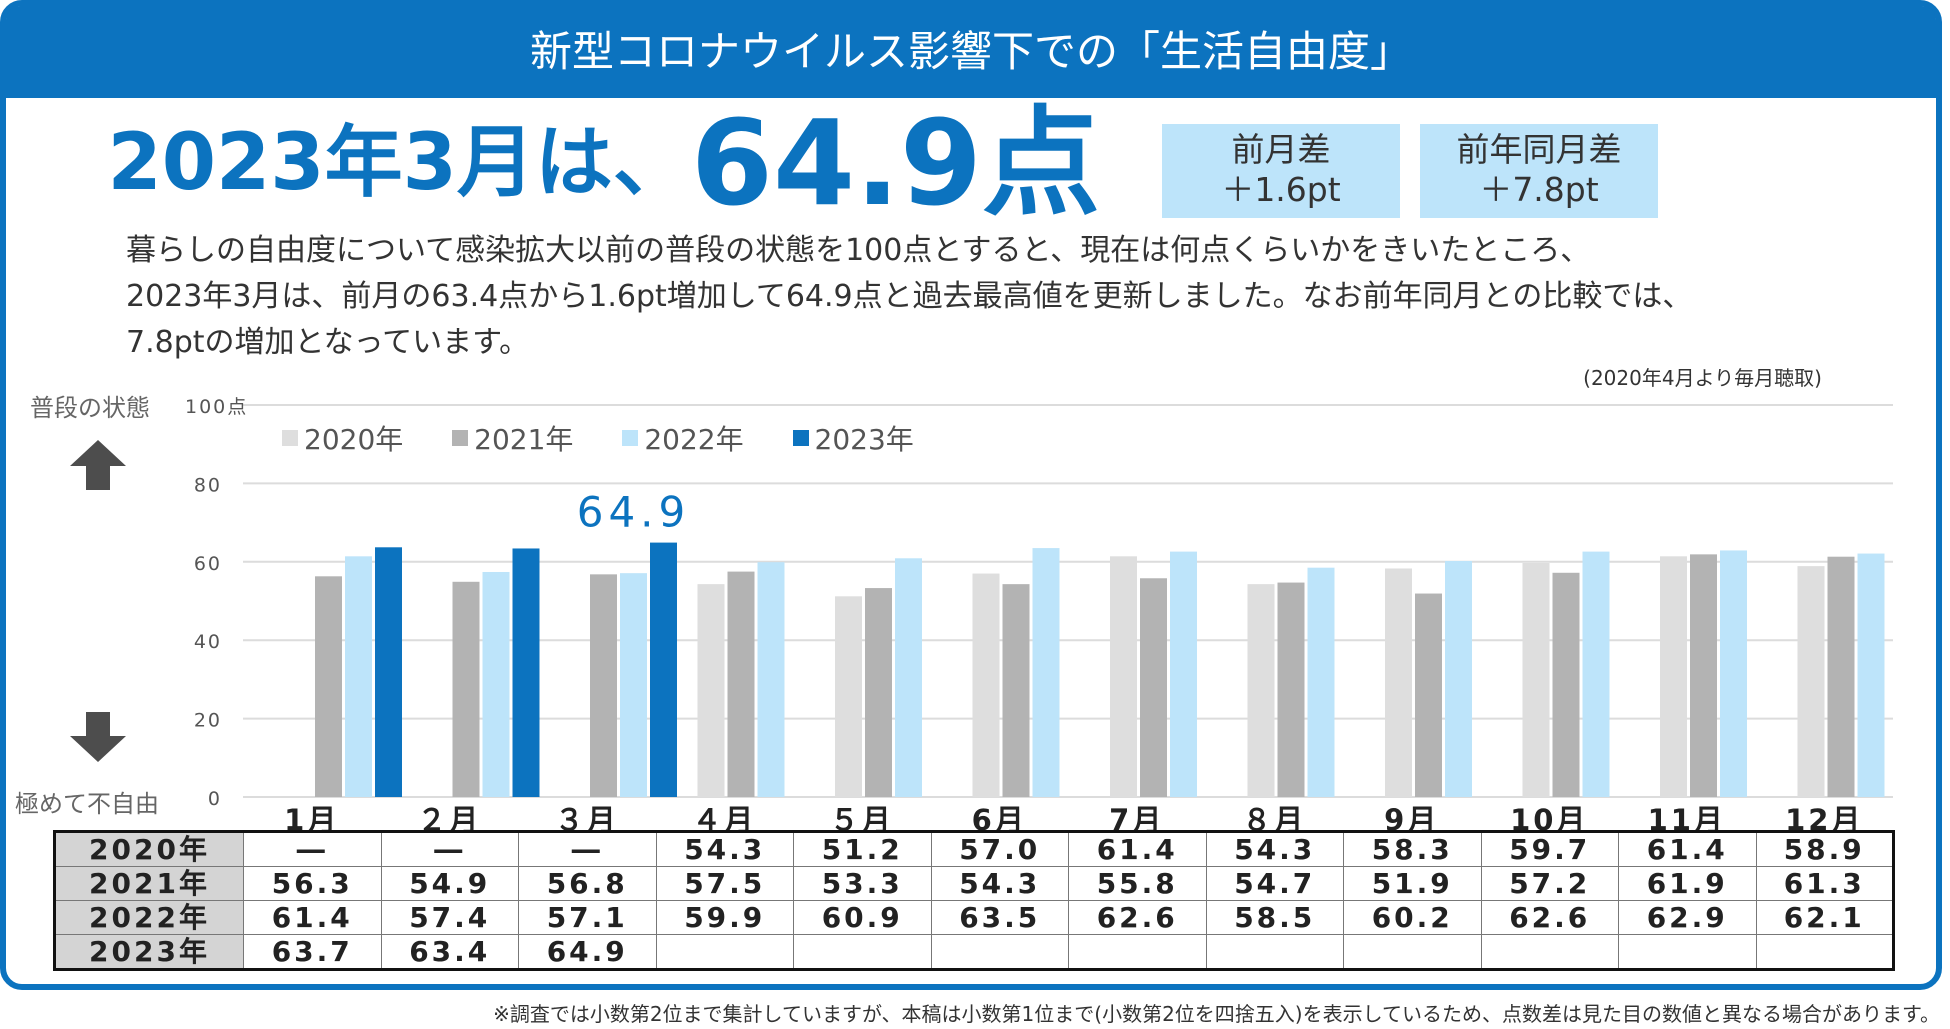  Describe the element at coordinates (771, 679) in the screenshot. I see `bar-2022年-４月` at that location.